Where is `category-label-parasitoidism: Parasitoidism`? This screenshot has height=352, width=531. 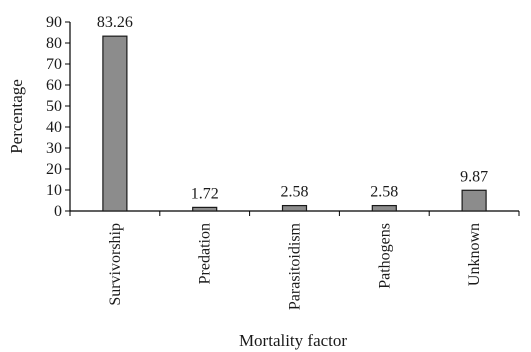
category-label-parasitoidism: Parasitoidism is located at coordinates (295, 266).